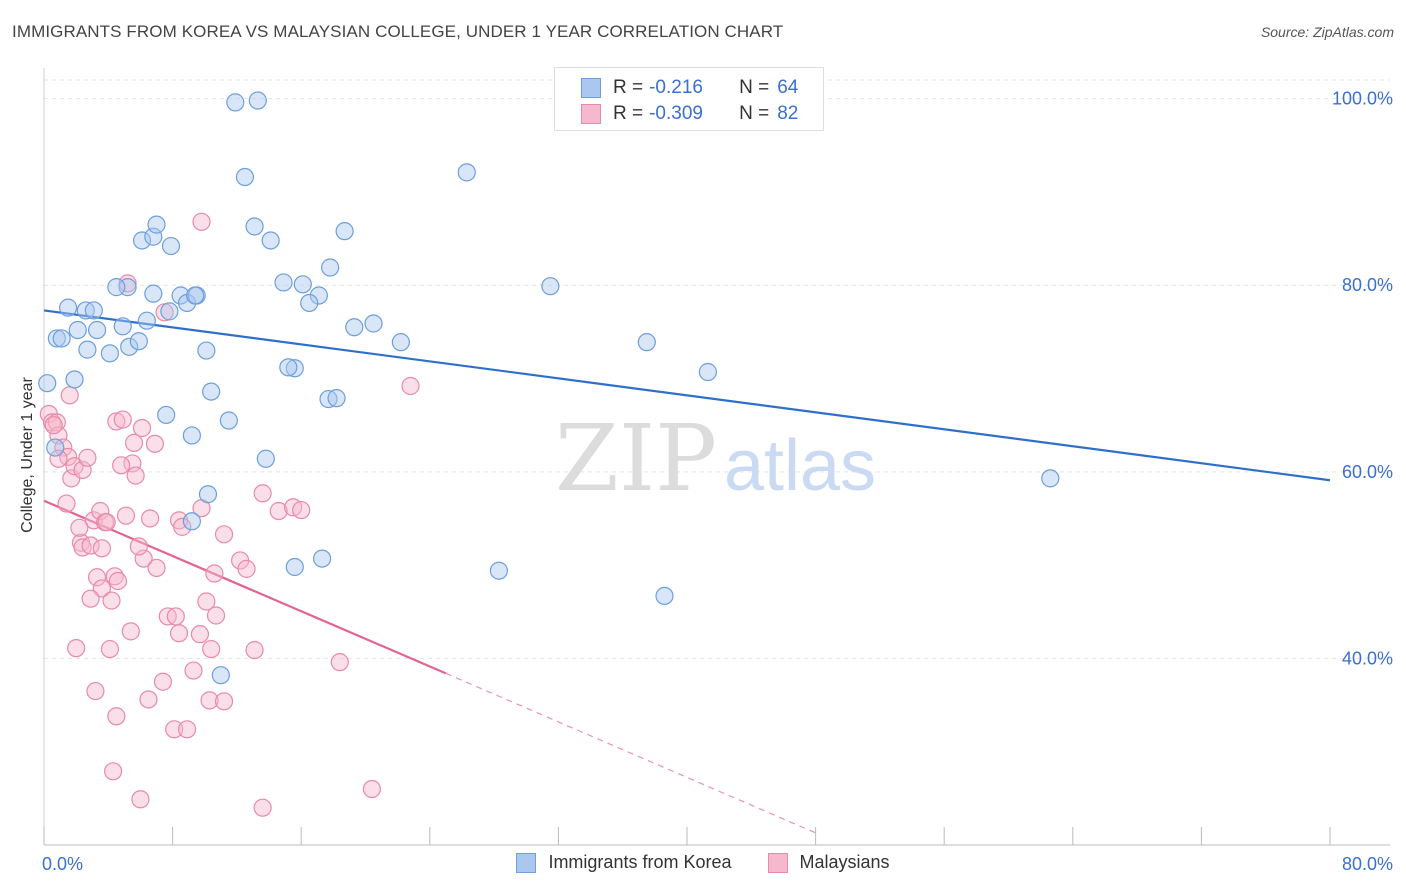  I want to click on legend-label-korea: Immigrants from Korea, so click(640, 862).